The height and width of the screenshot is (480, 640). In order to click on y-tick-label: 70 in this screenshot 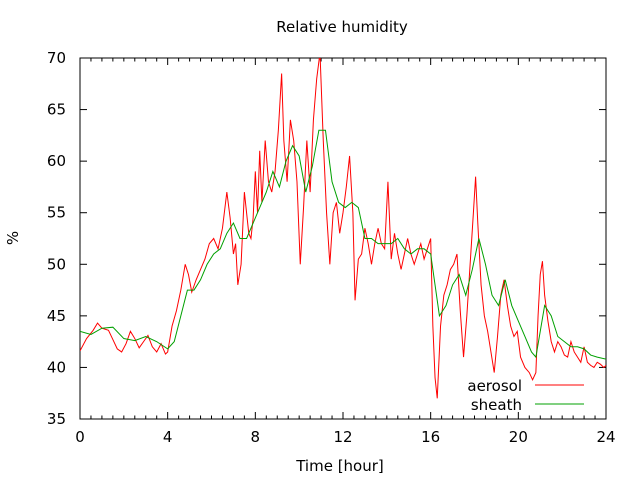, I will do `click(56, 58)`.